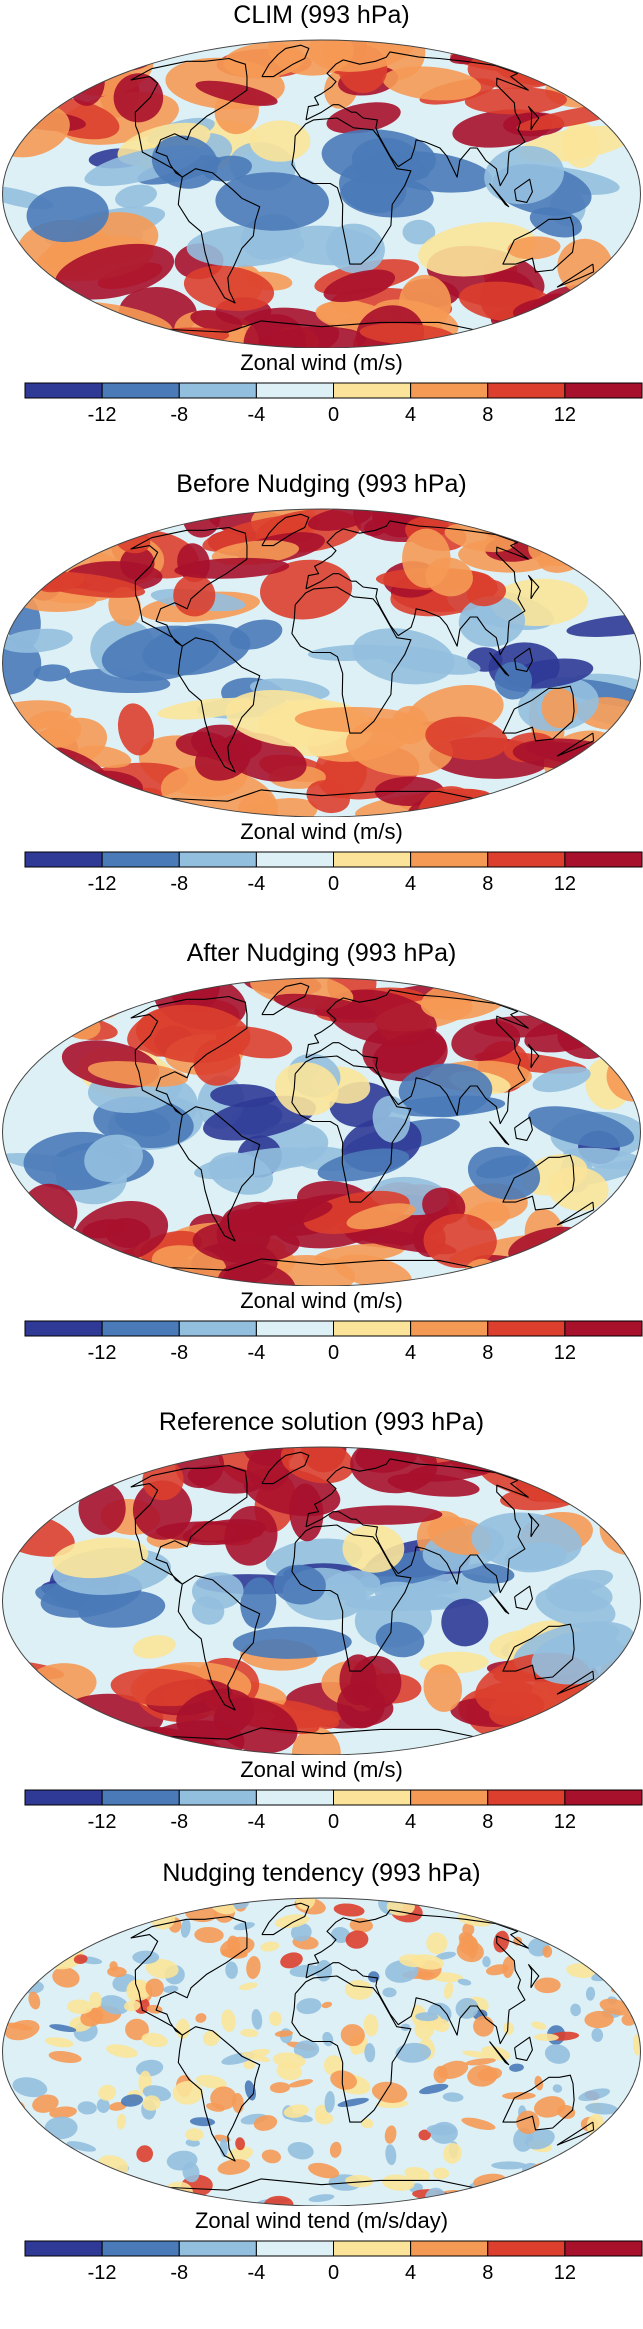 The height and width of the screenshot is (2329, 643). I want to click on chart-title: Before Nudging (993 hPa), so click(321, 484).